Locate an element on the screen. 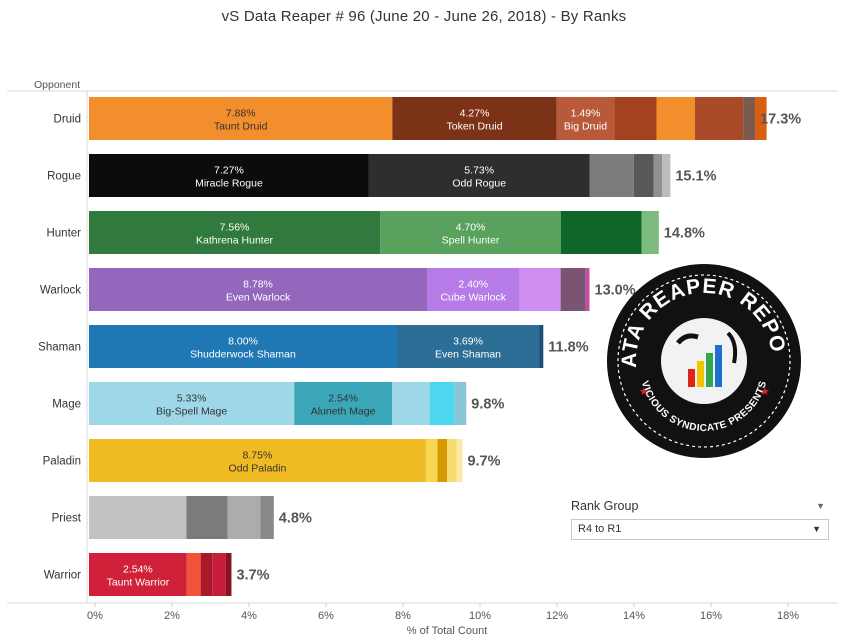  total-label-hunter: 14.8% is located at coordinates (684, 234).